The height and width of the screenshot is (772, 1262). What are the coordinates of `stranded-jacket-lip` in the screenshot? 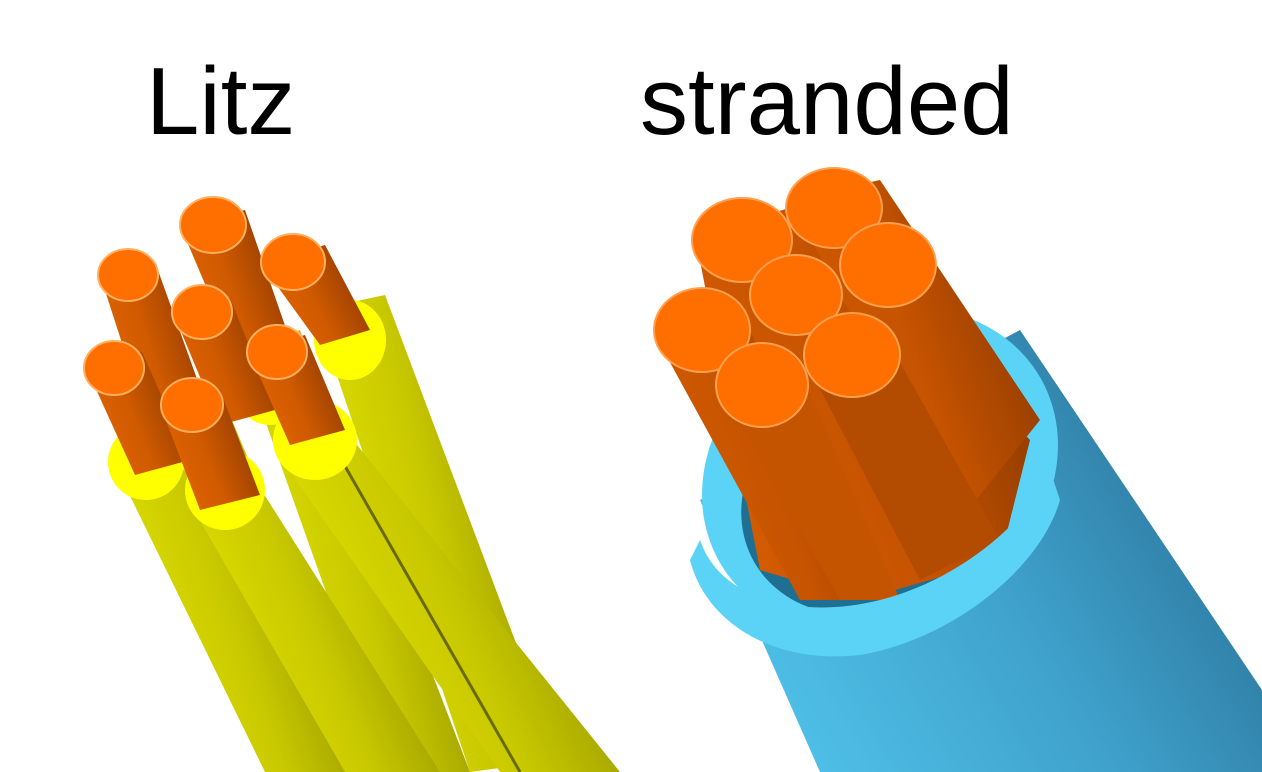 It's located at (875, 563).